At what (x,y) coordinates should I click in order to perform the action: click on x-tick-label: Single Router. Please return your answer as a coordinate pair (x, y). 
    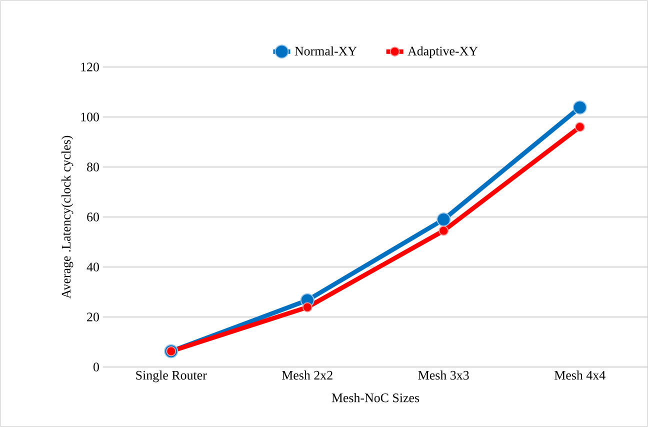
    Looking at the image, I should click on (171, 376).